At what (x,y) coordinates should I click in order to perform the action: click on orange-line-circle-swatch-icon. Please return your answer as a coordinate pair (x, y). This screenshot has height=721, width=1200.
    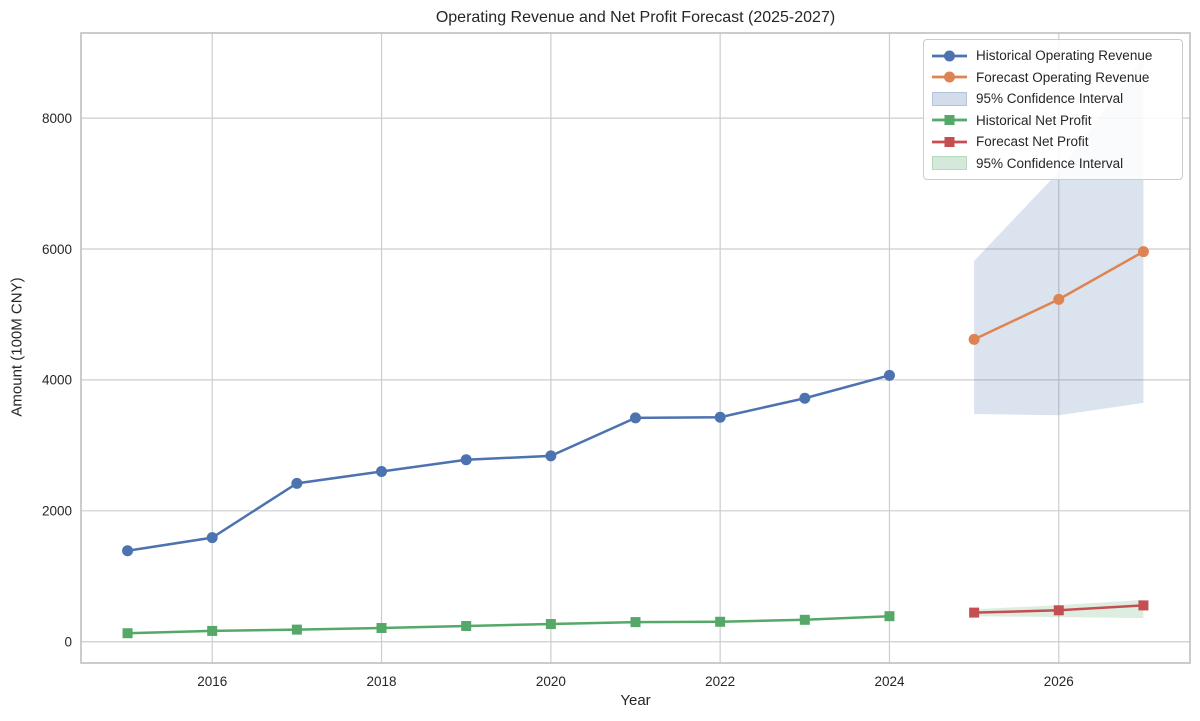
    Looking at the image, I should click on (949, 77).